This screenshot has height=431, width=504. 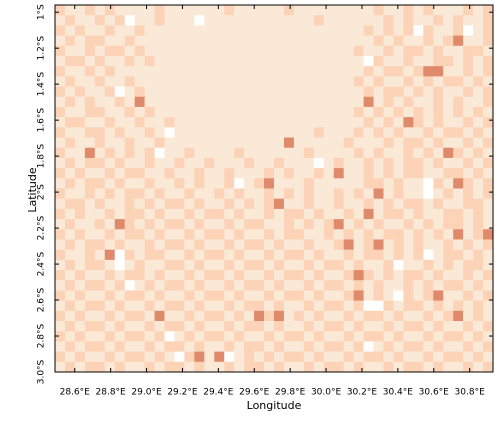 I want to click on y-tick-label: 2.8°S, so click(x=42, y=335).